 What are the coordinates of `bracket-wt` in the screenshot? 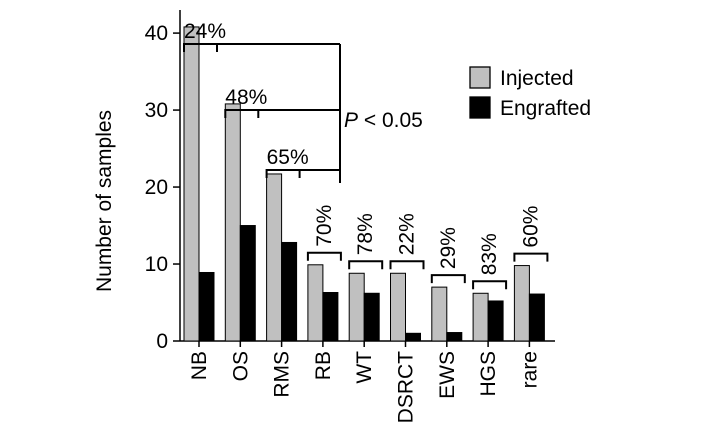 It's located at (366, 265).